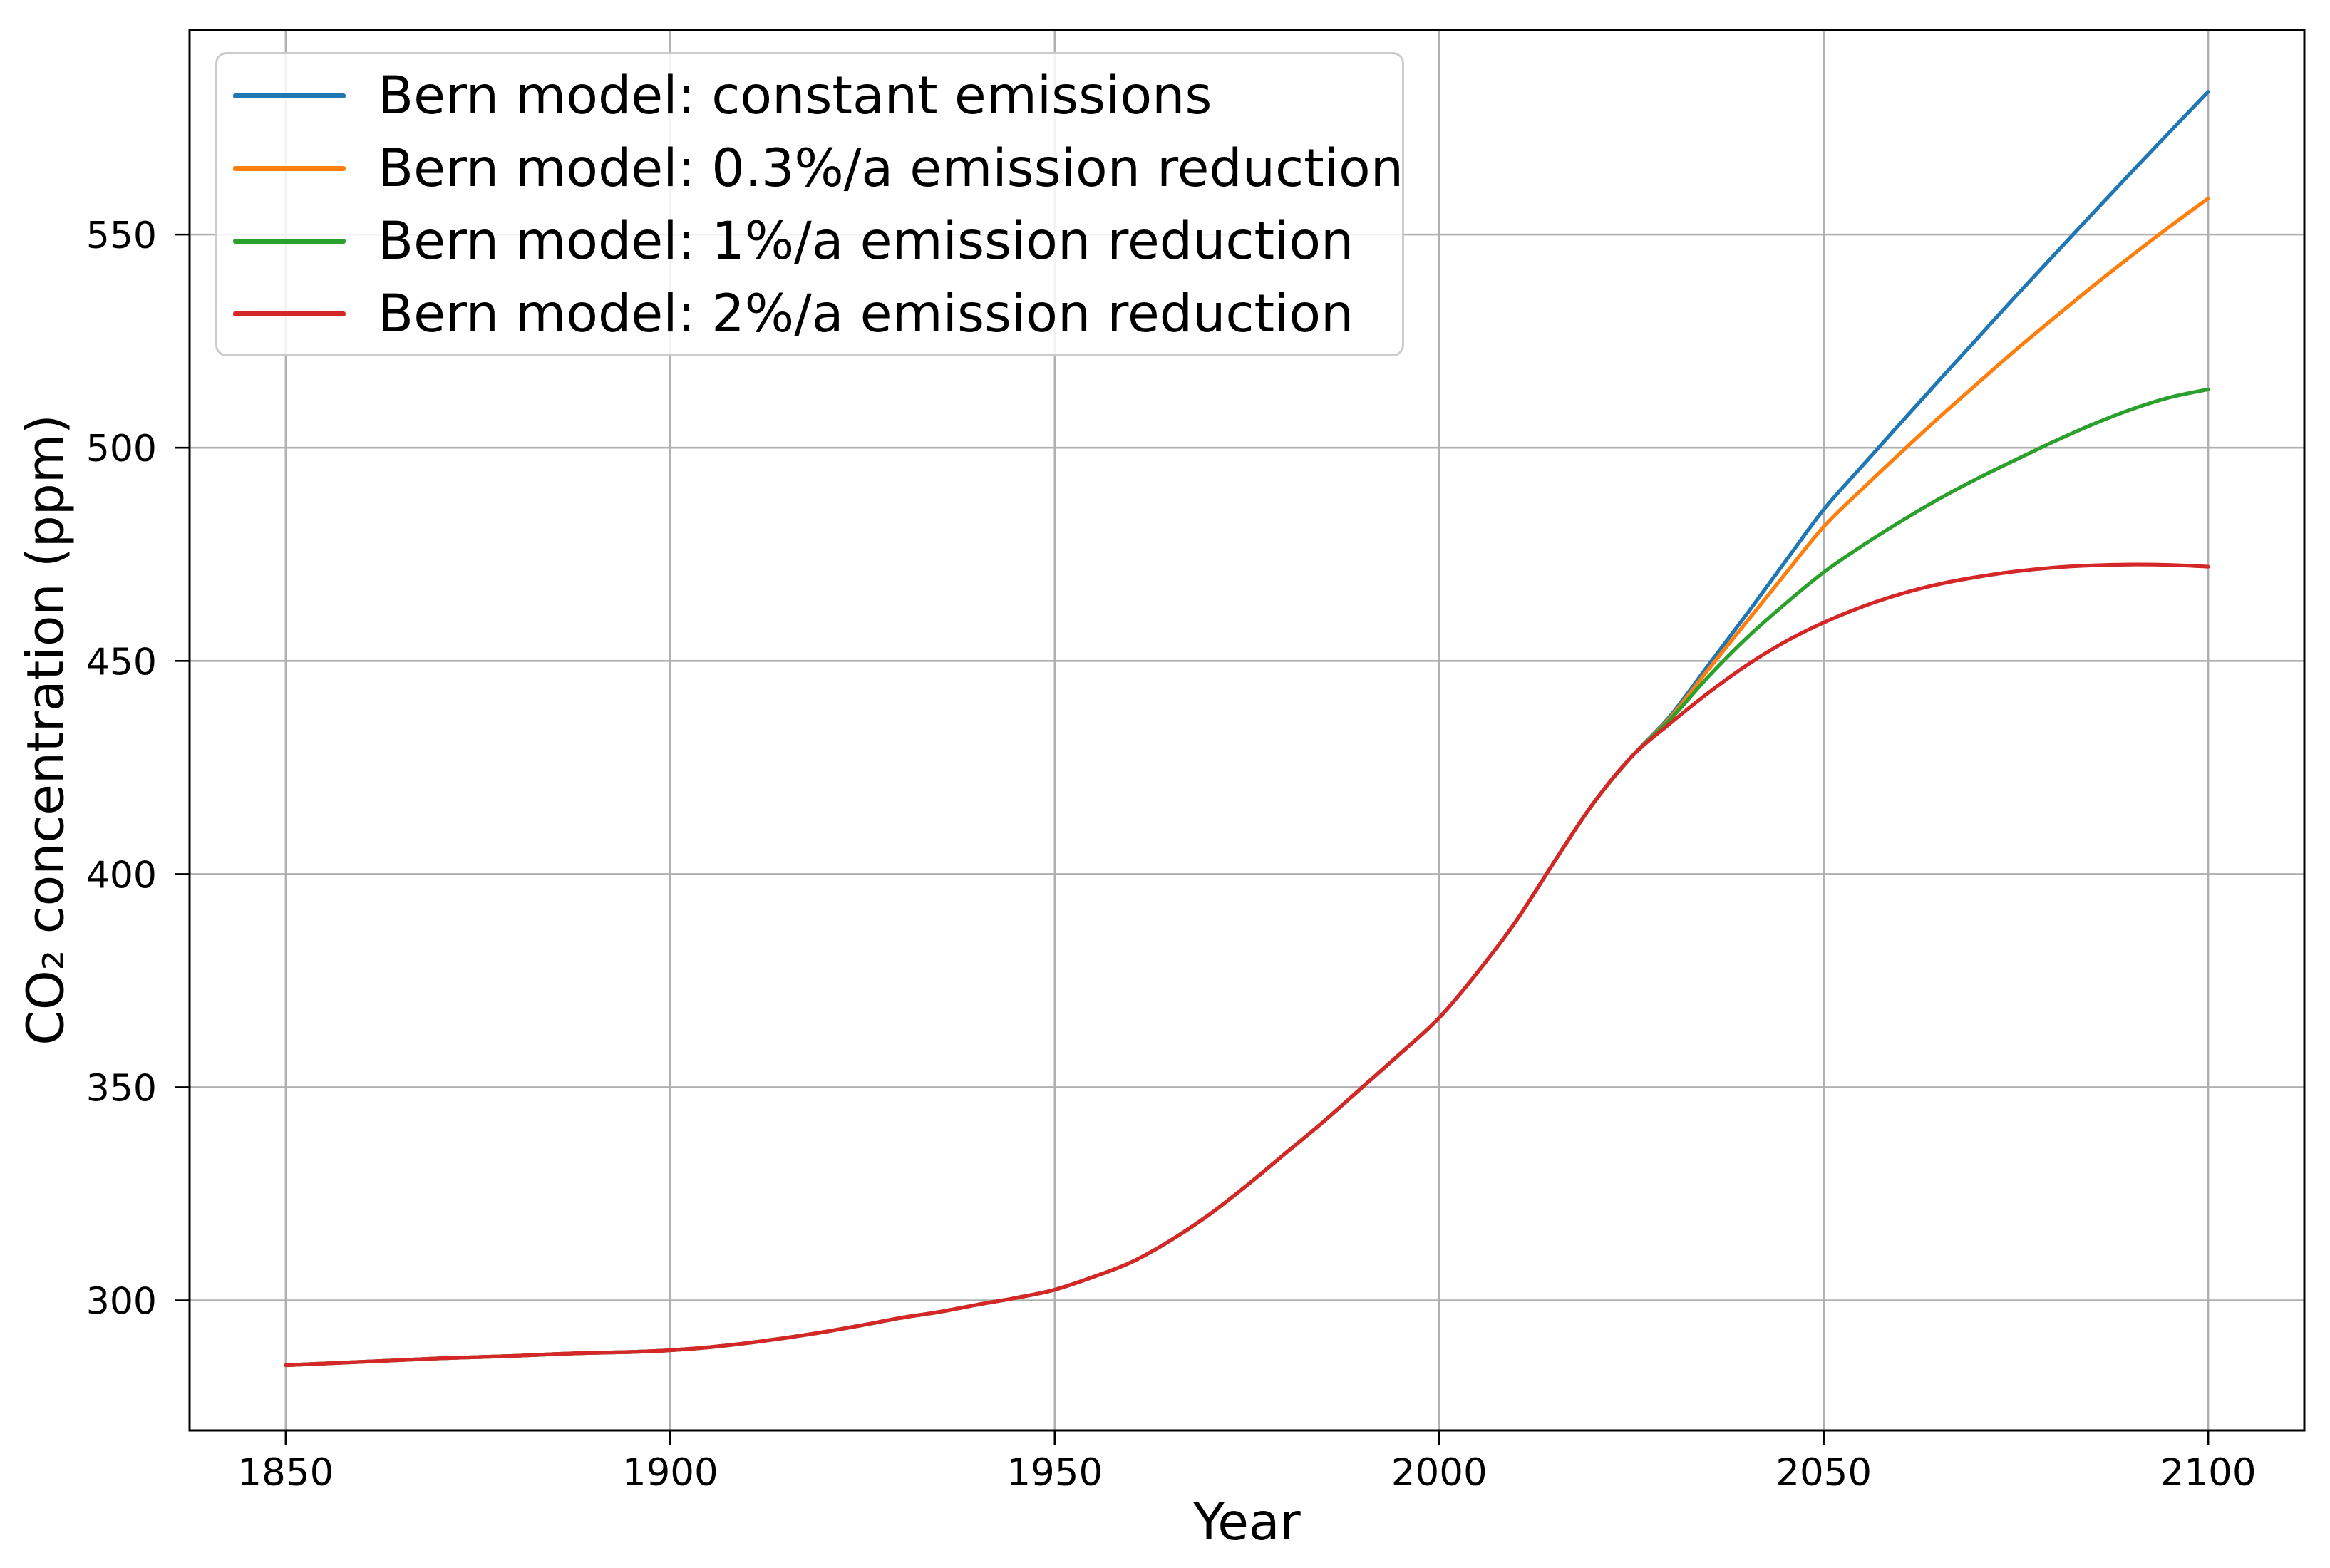  I want to click on x-tick-label-2050: 2050, so click(1823, 1473).